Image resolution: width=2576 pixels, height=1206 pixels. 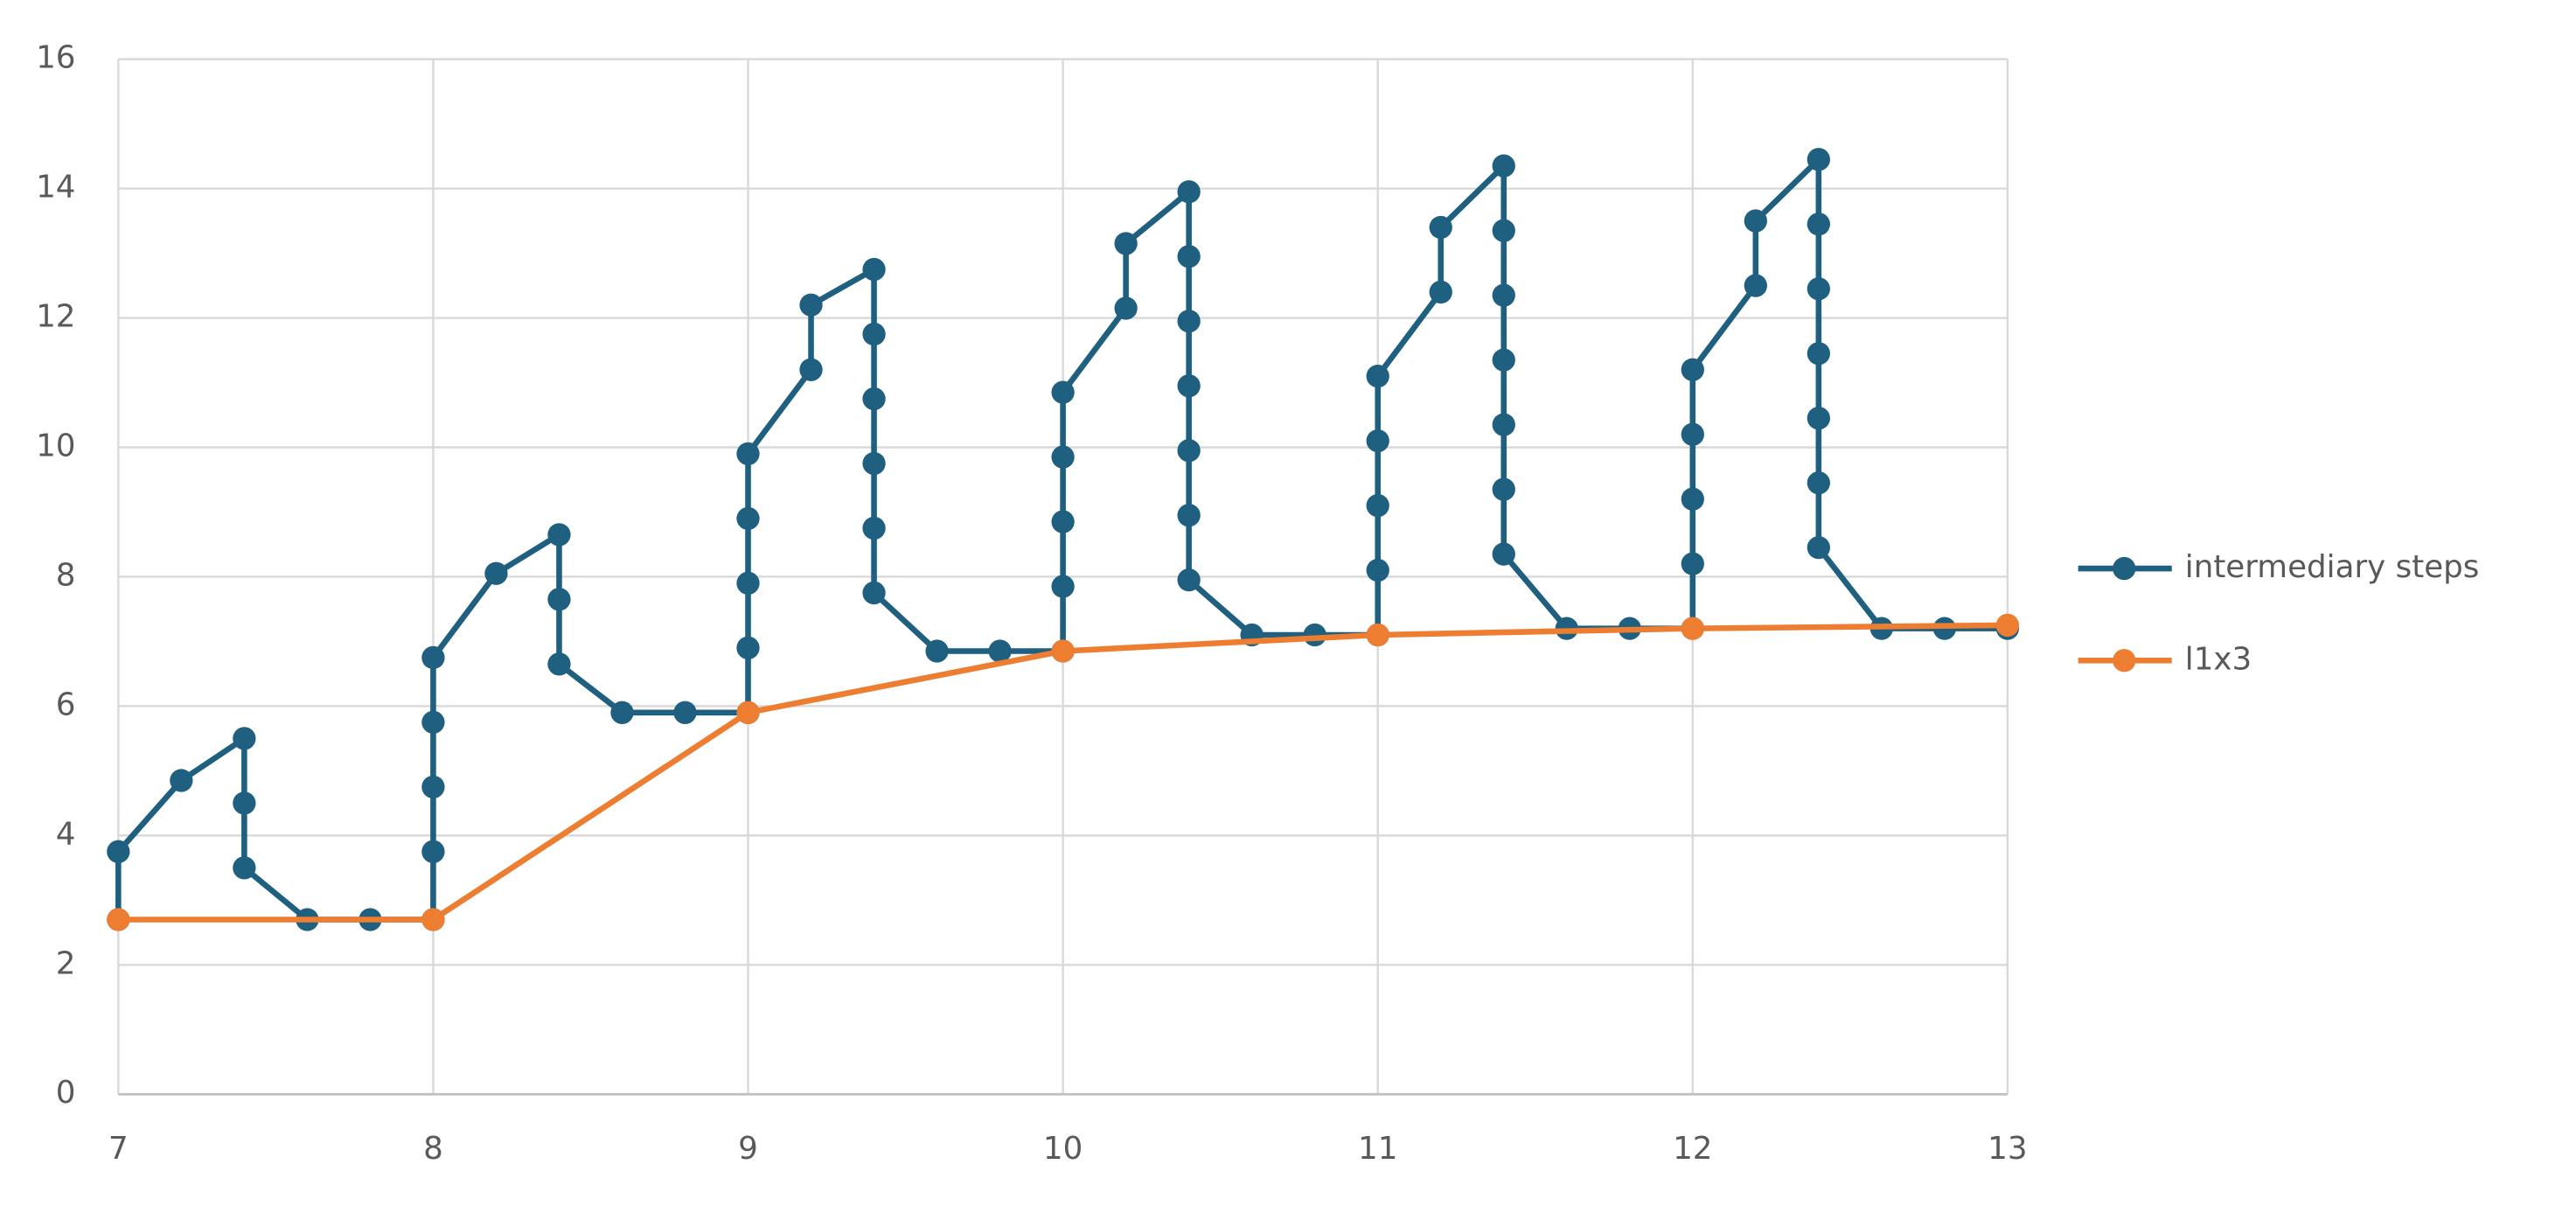 I want to click on y-tick-label: 8, so click(x=66, y=575).